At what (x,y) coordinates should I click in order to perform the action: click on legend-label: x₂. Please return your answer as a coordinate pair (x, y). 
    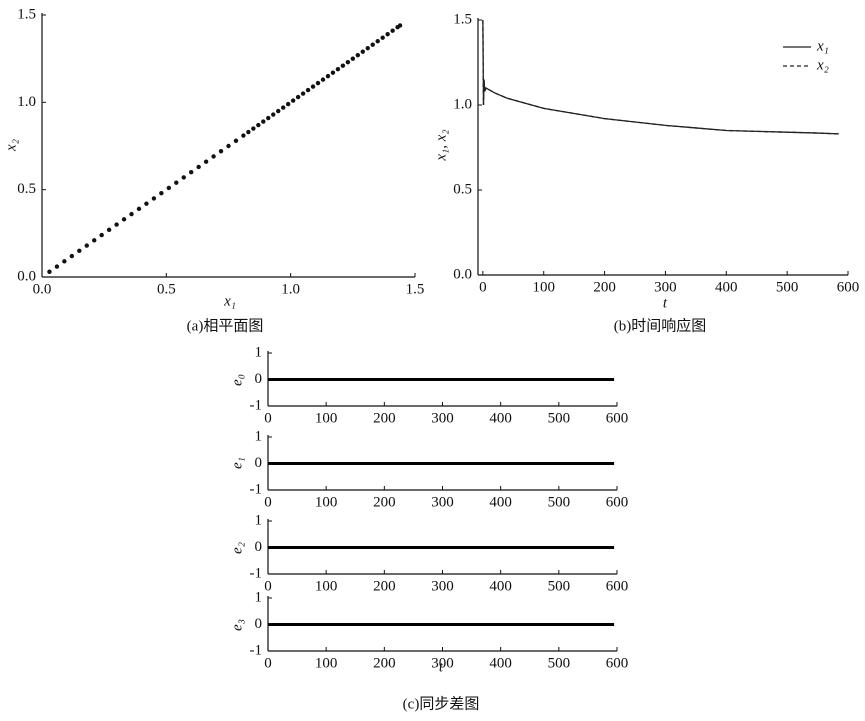
    Looking at the image, I should click on (822, 65).